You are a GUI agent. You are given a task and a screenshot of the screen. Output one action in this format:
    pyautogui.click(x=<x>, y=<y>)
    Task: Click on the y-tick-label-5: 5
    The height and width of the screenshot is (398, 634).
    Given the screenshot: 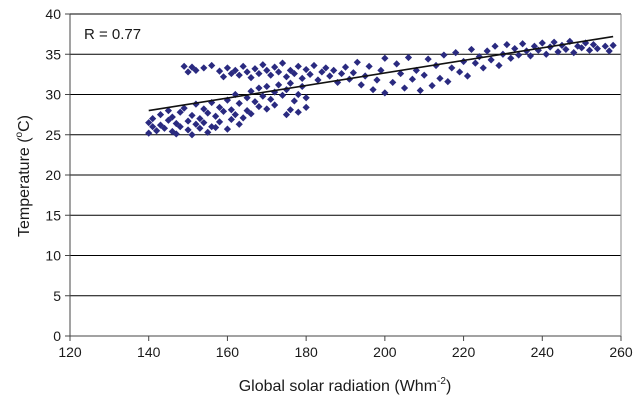 What is the action you would take?
    pyautogui.click(x=57, y=296)
    